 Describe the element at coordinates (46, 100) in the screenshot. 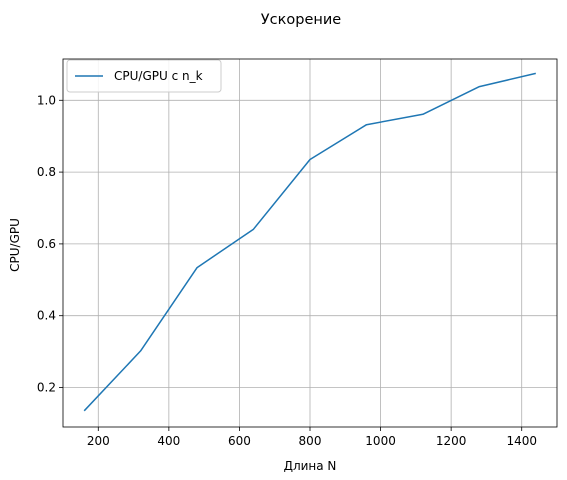

I see `y-tick-label: 1.0` at that location.